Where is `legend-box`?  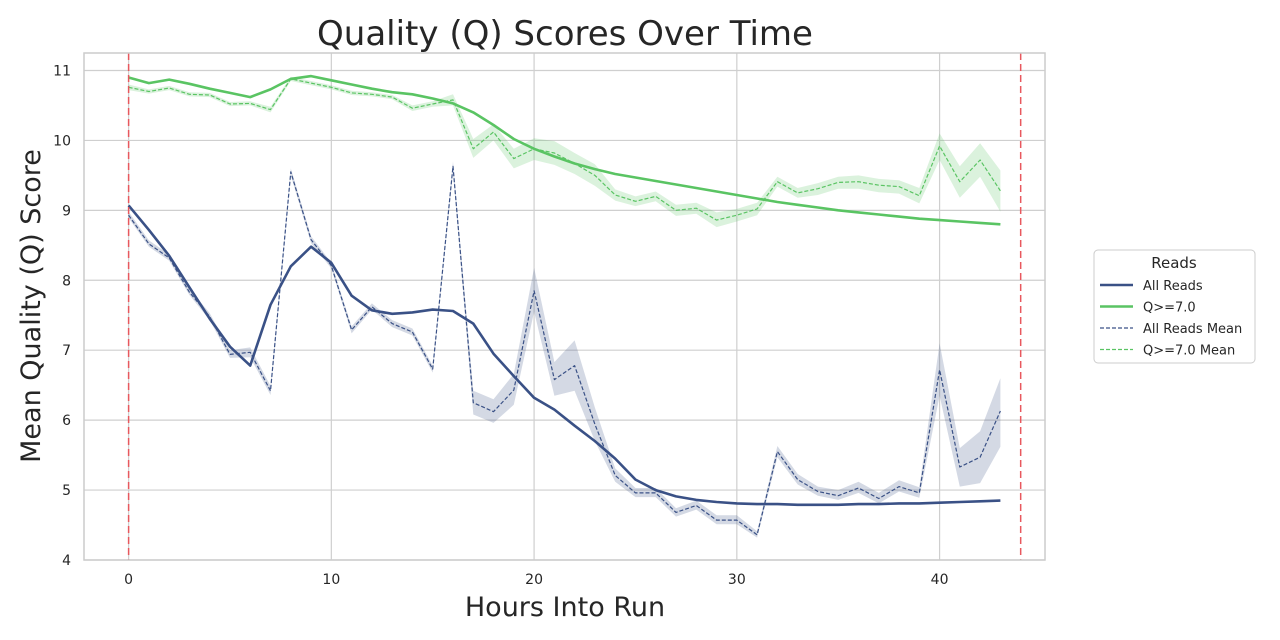 legend-box is located at coordinates (1174, 306).